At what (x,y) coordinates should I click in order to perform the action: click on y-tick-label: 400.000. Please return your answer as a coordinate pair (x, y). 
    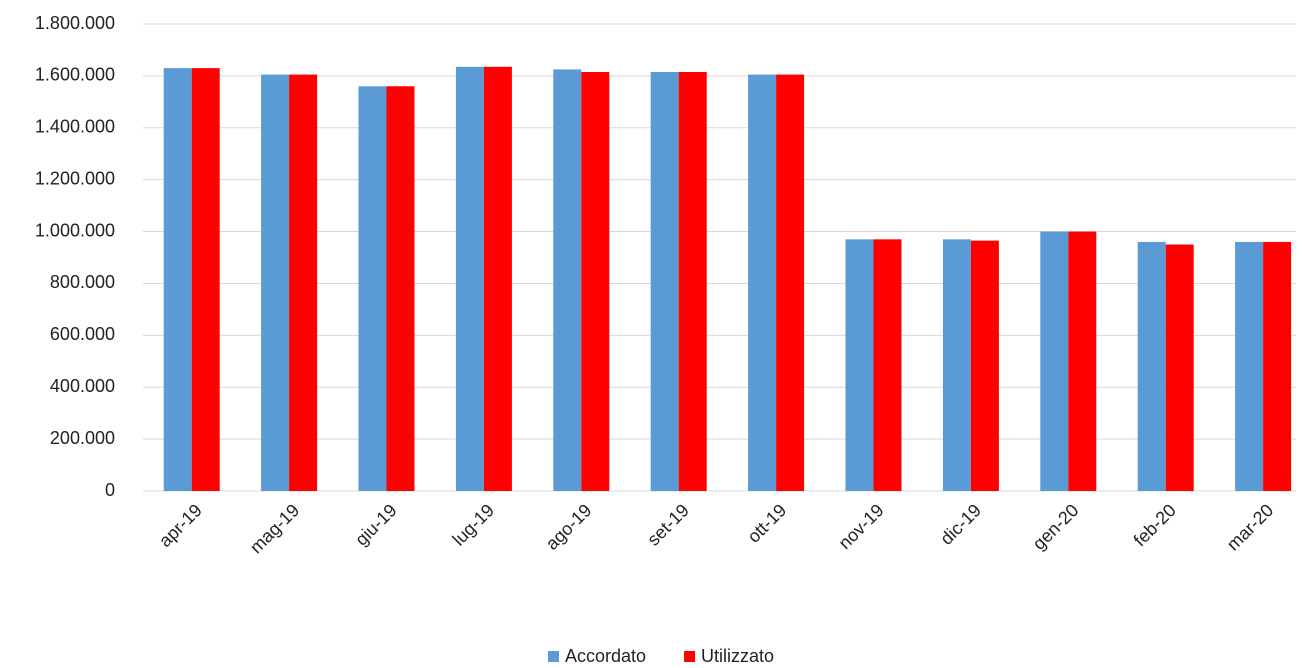
    Looking at the image, I should click on (82, 386).